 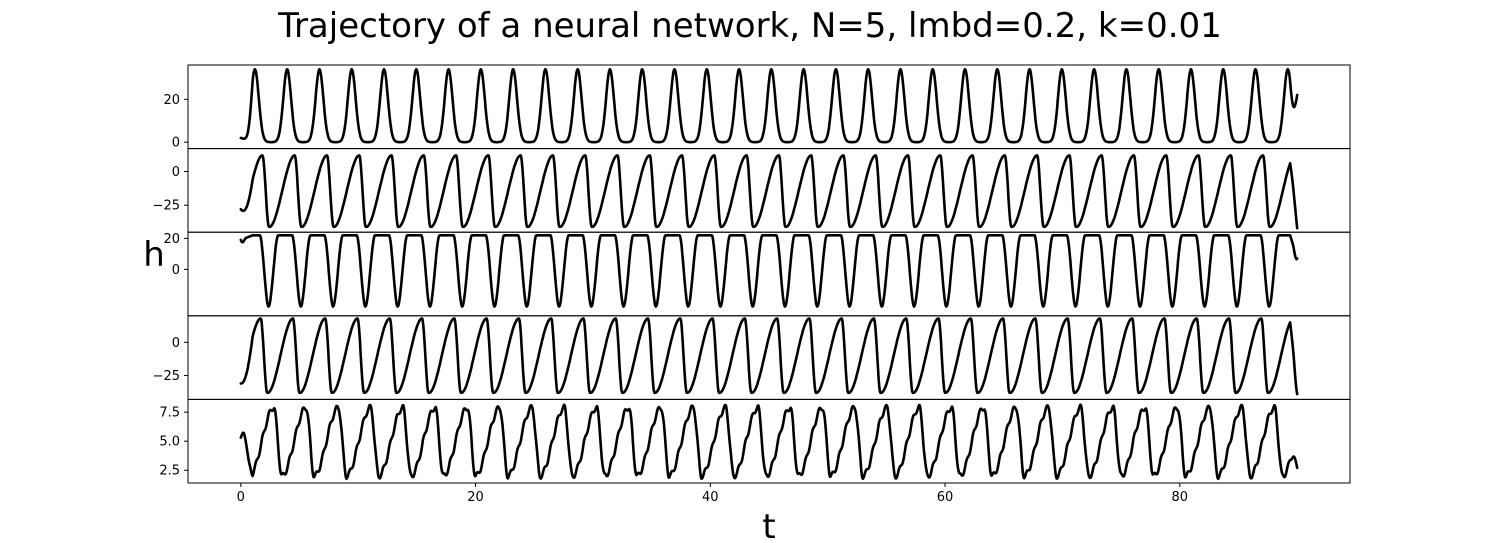 I want to click on x-axis: 0 20 40 60 80, so click(x=712, y=494).